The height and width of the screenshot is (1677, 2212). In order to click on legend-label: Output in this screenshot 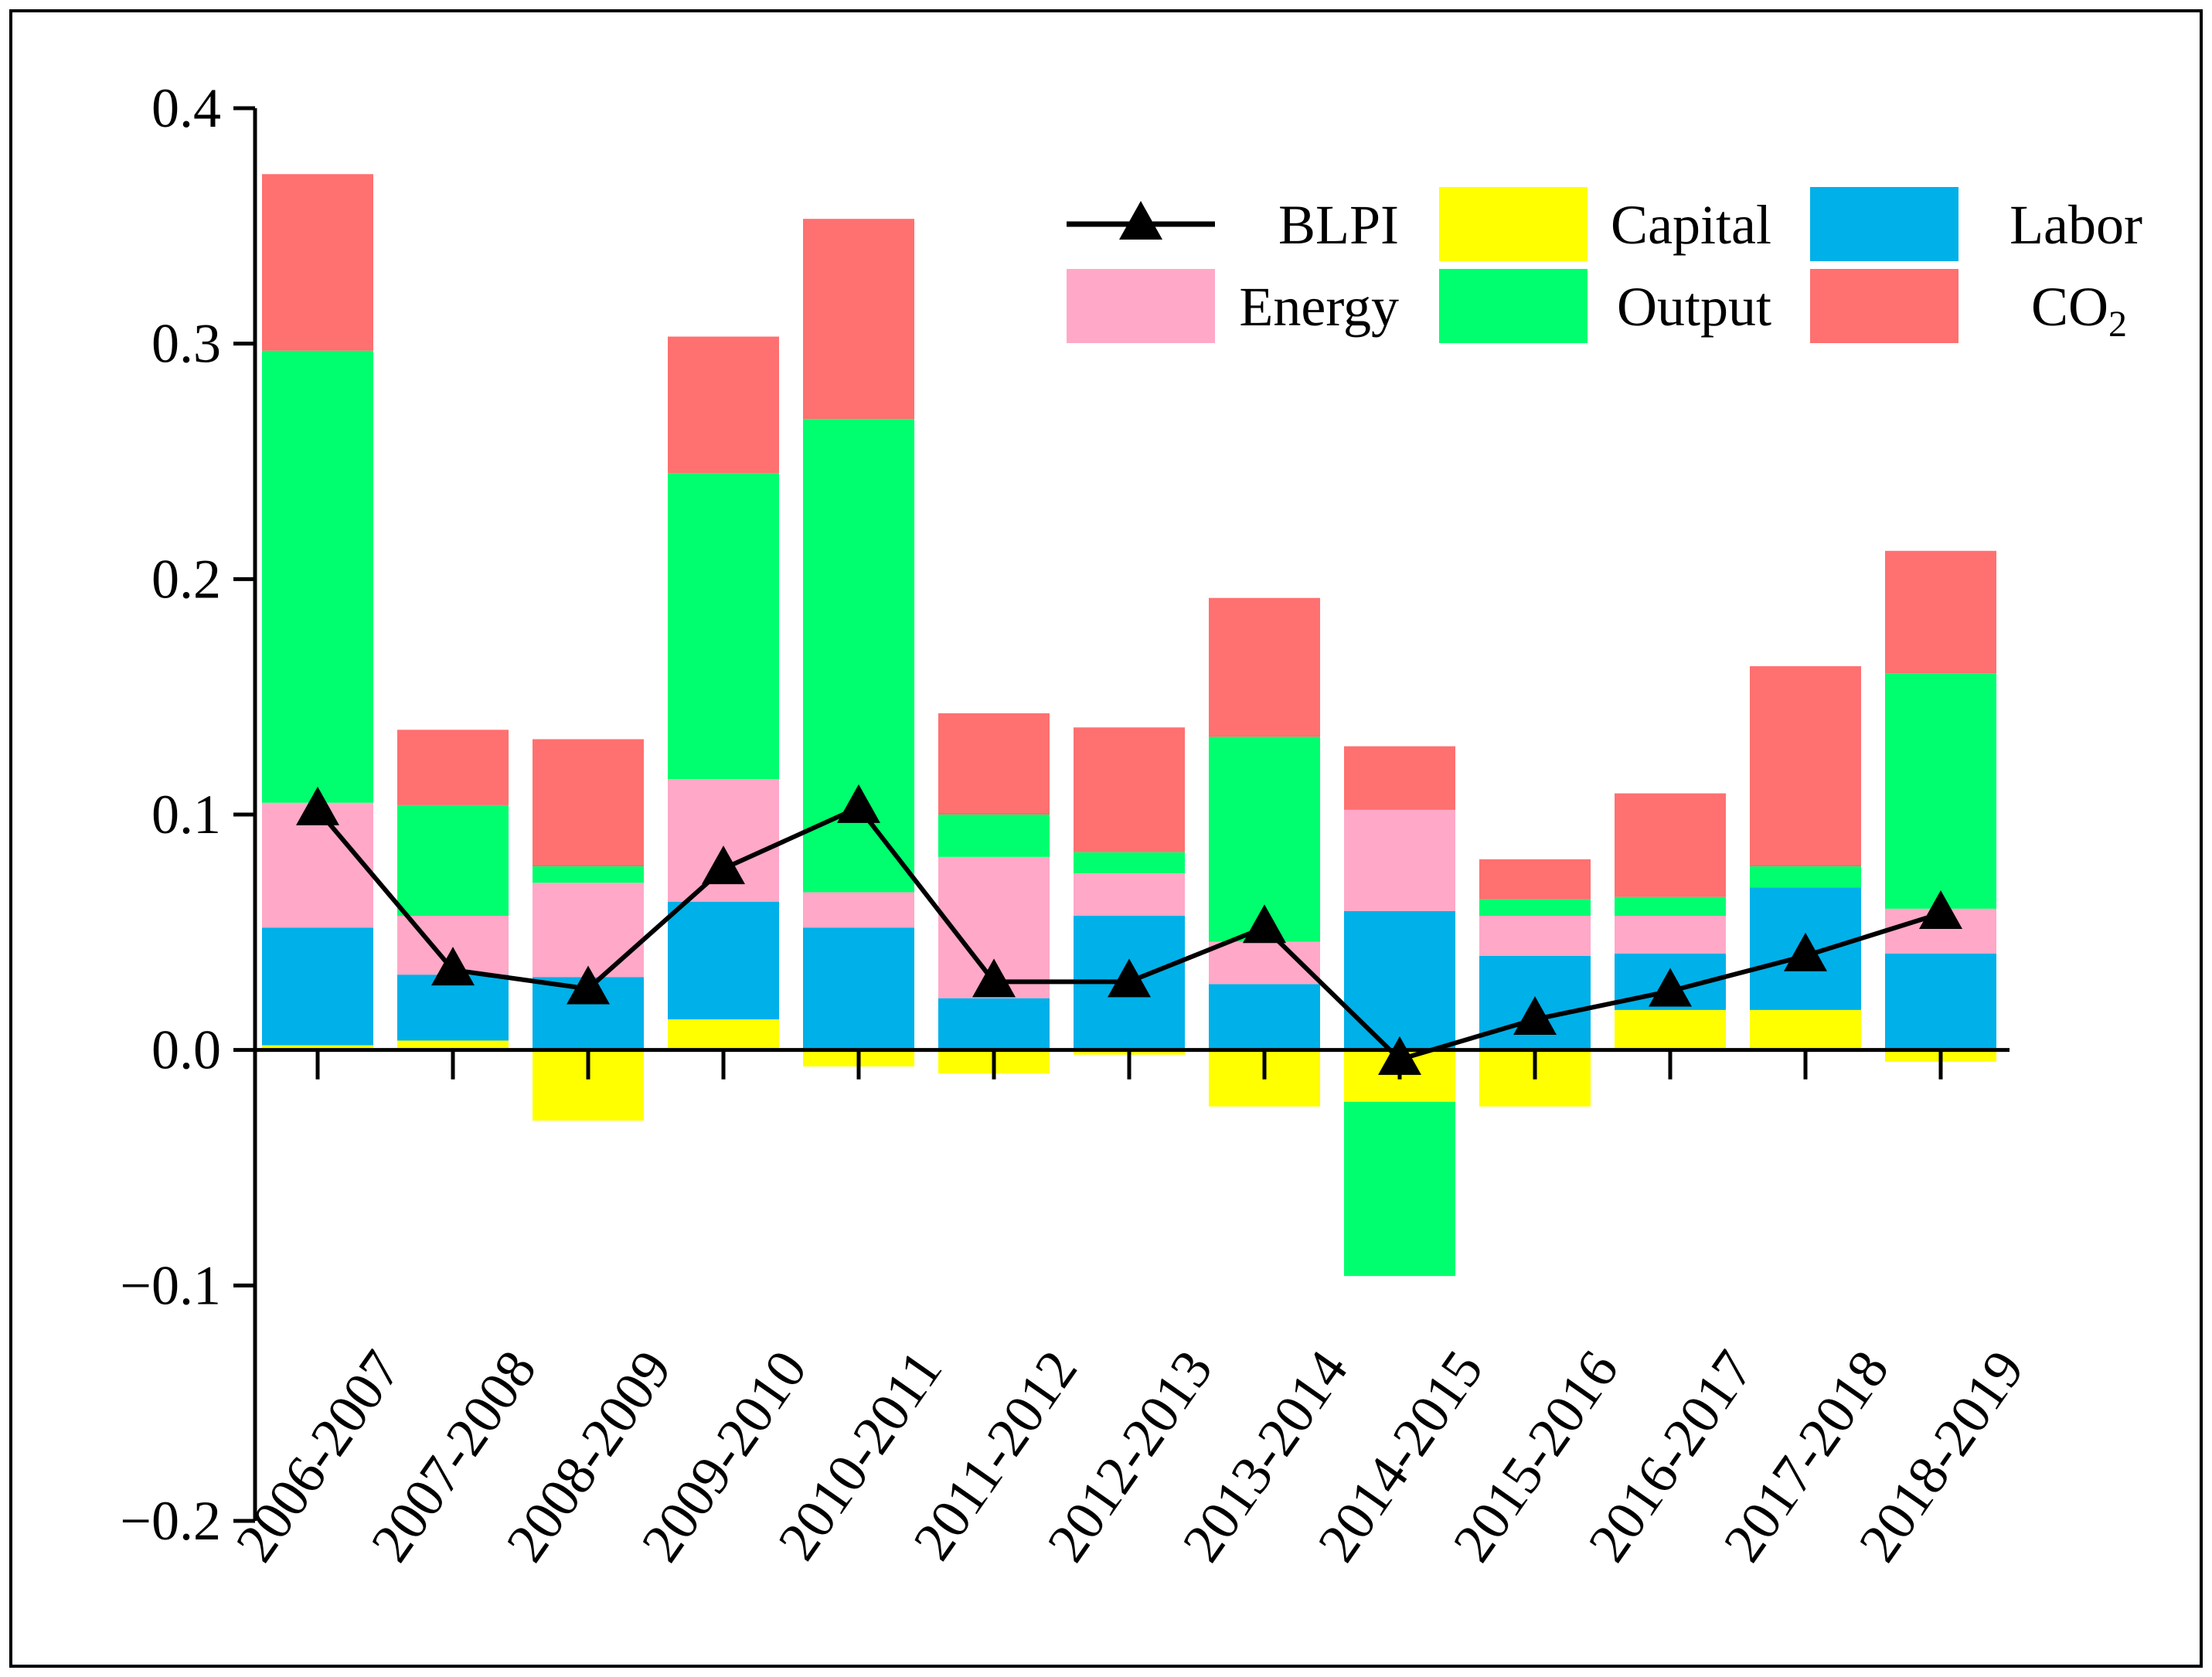, I will do `click(1694, 307)`.